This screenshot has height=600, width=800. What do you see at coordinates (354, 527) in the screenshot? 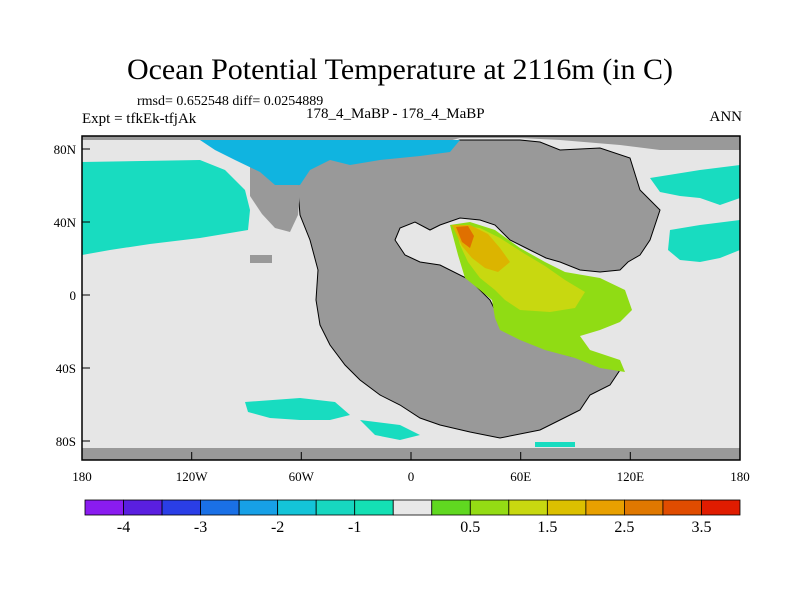
I see `colorbar-label: -1` at bounding box center [354, 527].